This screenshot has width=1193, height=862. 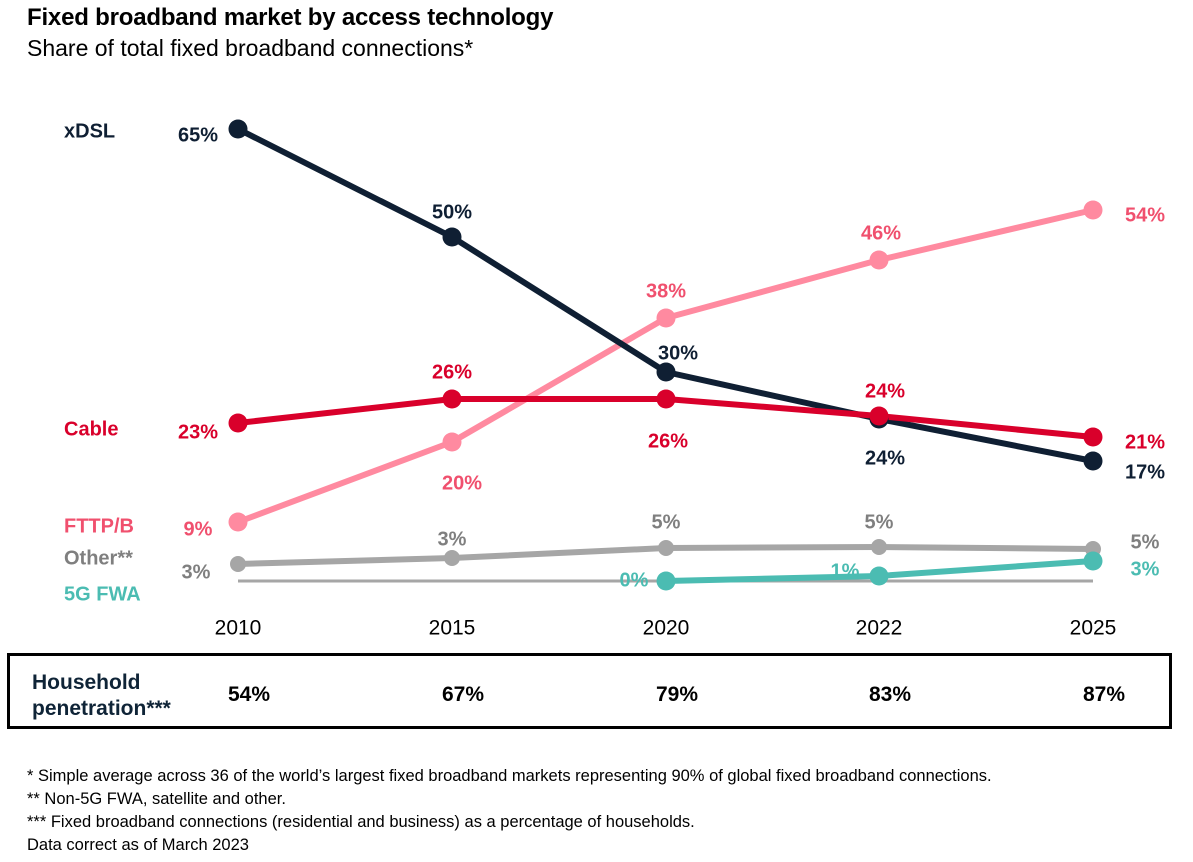 I want to click on data-point-fttp-b-2010, so click(x=238, y=522).